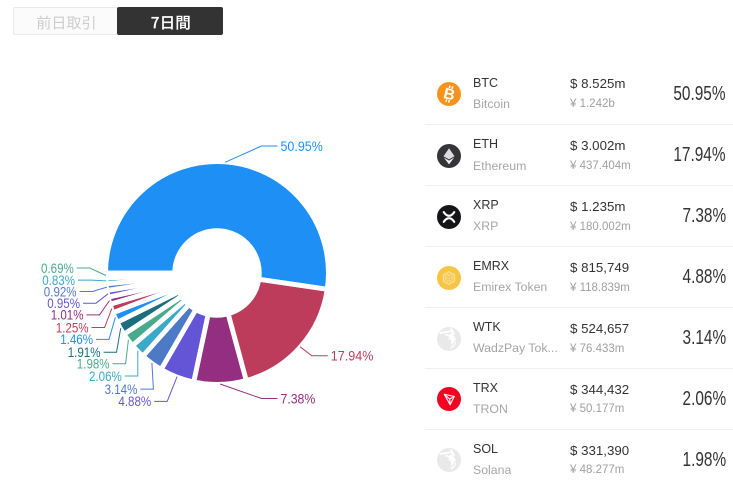  What do you see at coordinates (63, 303) in the screenshot?
I see `svg-text: 0.95%` at bounding box center [63, 303].